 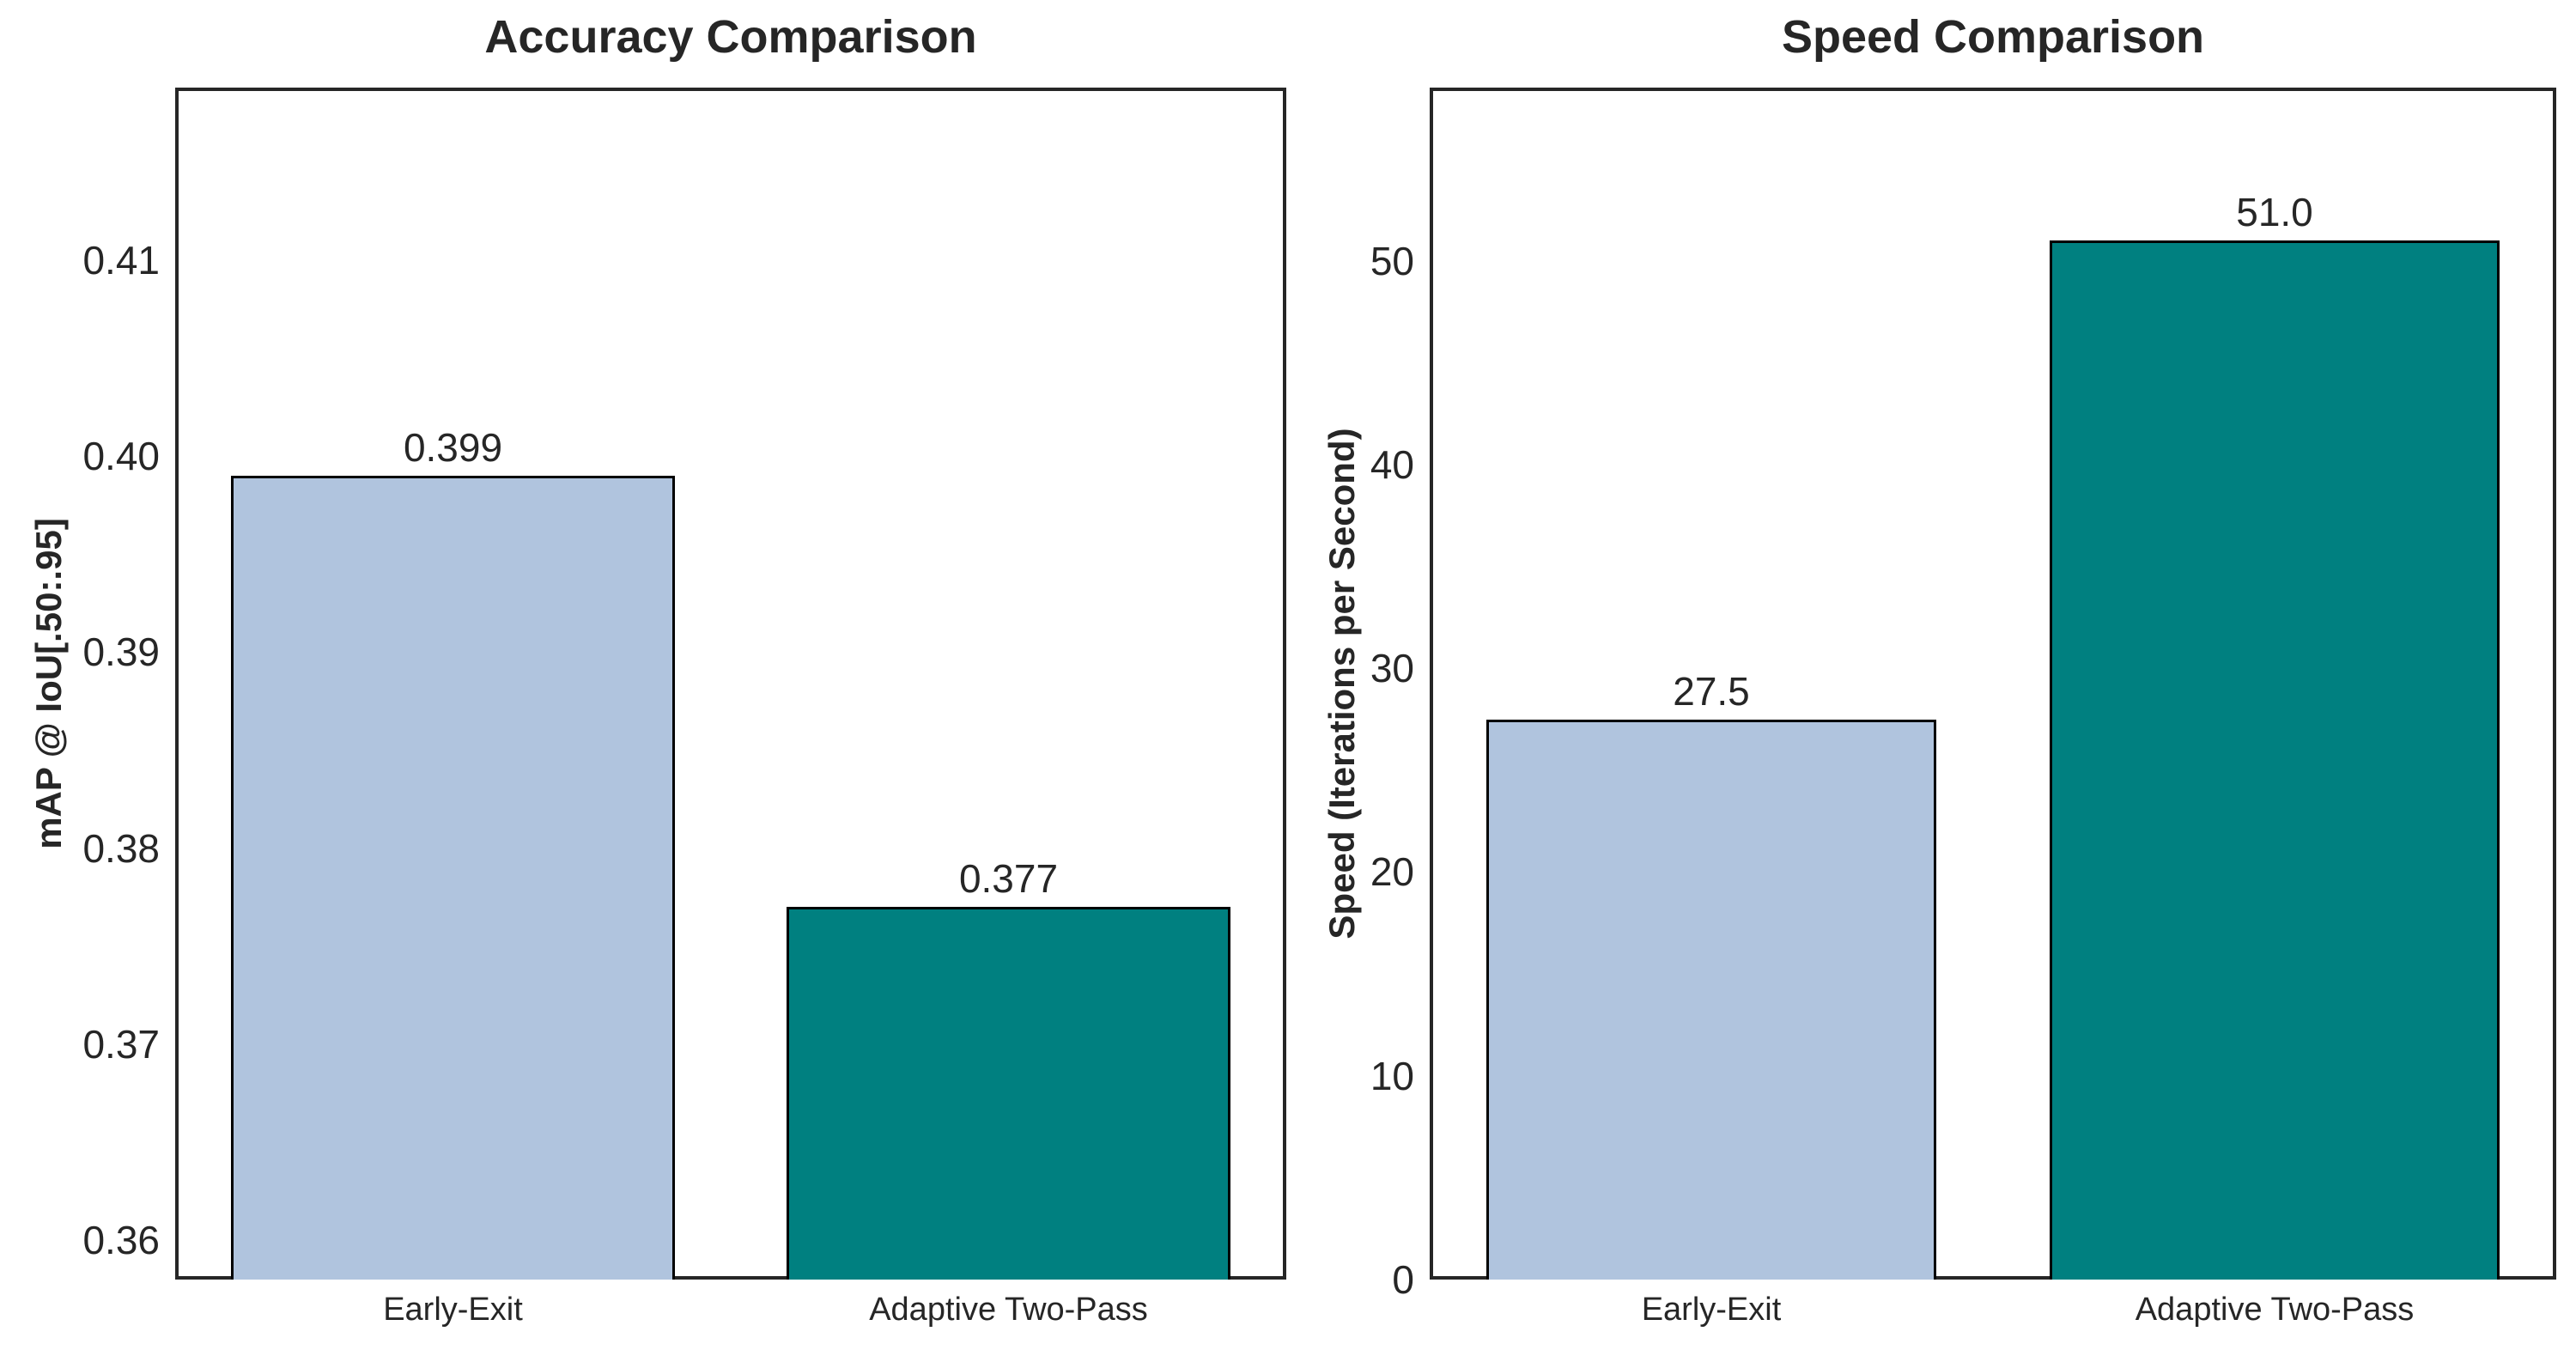 What do you see at coordinates (121, 1044) in the screenshot?
I see `accuracy-comparison-ytick-0.37: 0.37` at bounding box center [121, 1044].